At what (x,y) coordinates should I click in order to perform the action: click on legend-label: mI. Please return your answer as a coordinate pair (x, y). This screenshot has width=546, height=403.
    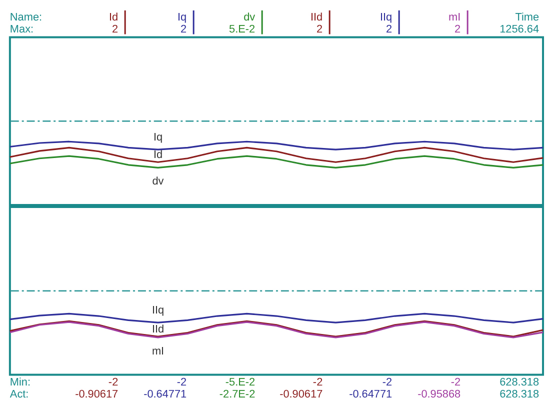
    Looking at the image, I should click on (454, 17).